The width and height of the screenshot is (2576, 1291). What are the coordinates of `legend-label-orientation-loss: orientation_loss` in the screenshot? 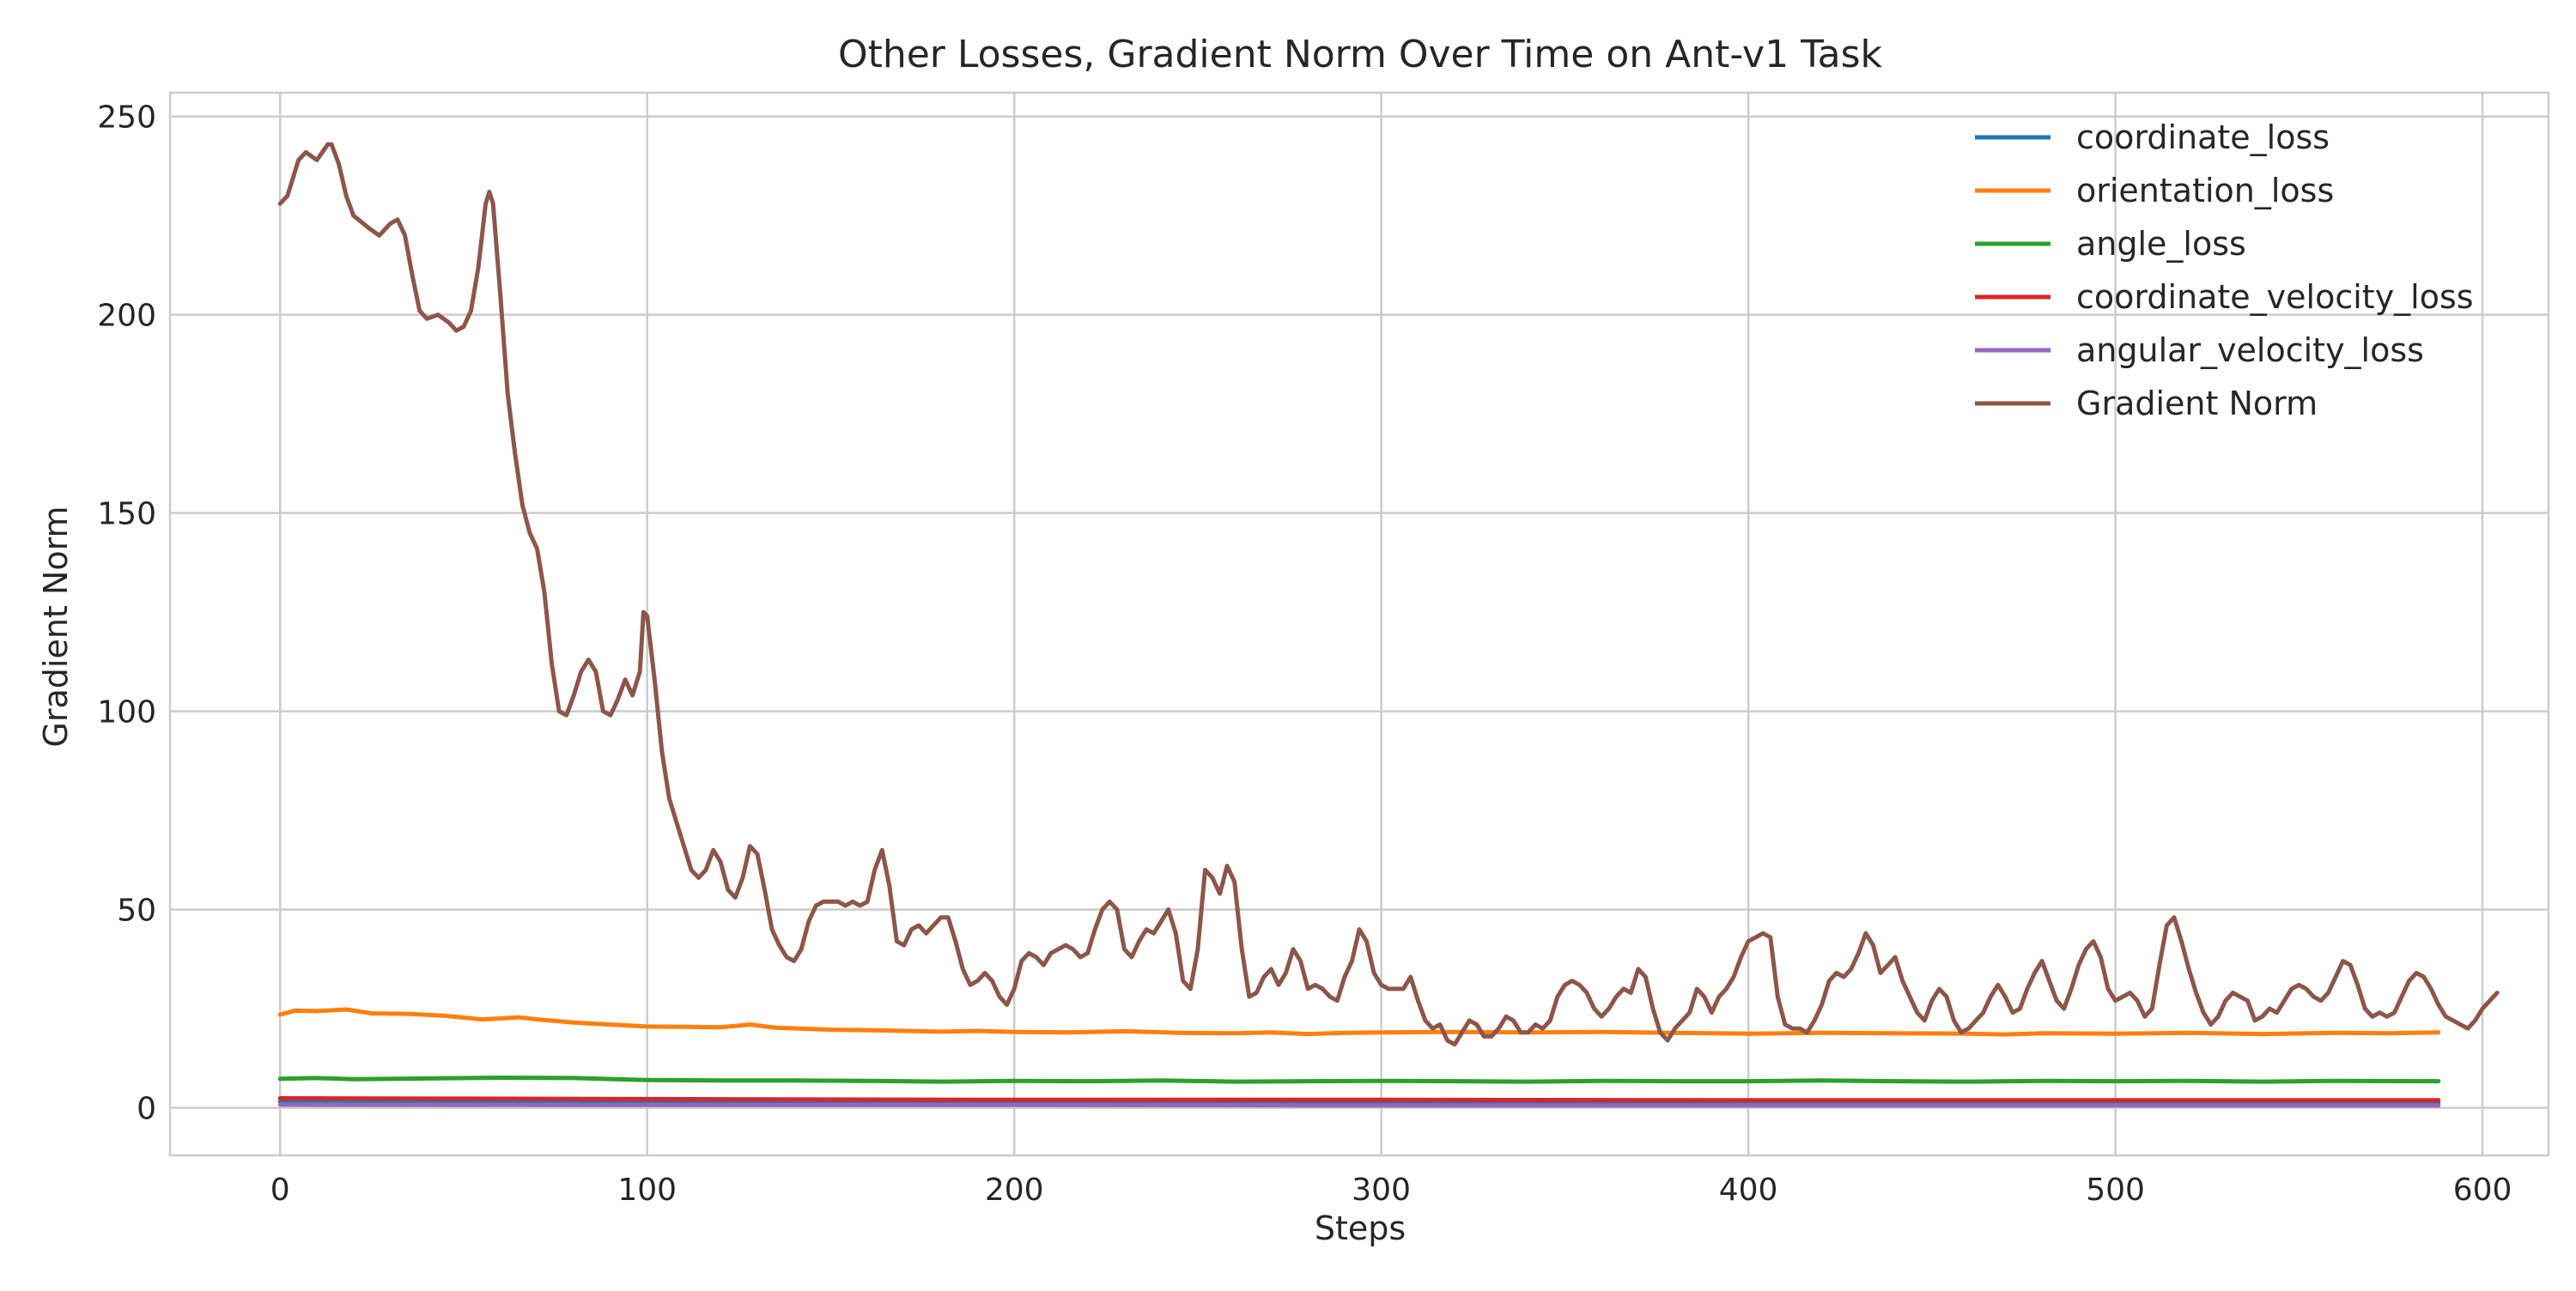 It's located at (2205, 191).